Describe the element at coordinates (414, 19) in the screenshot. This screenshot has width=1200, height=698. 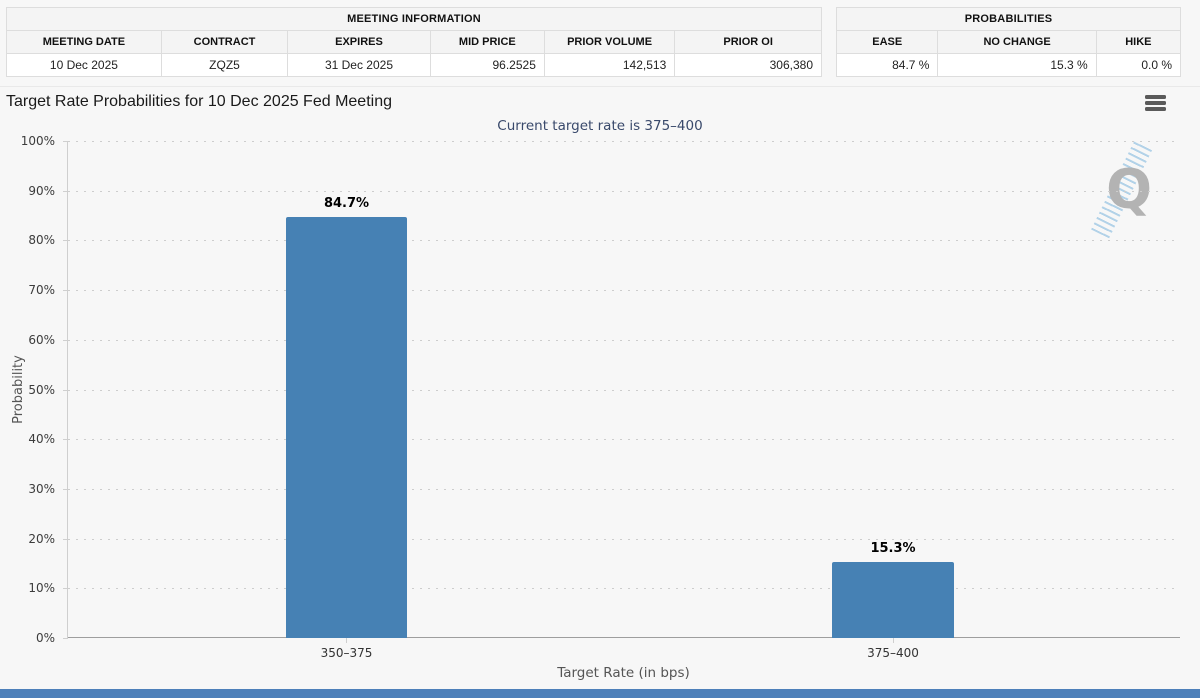
I see `meeting-info-header: MEETING INFORMATION` at that location.